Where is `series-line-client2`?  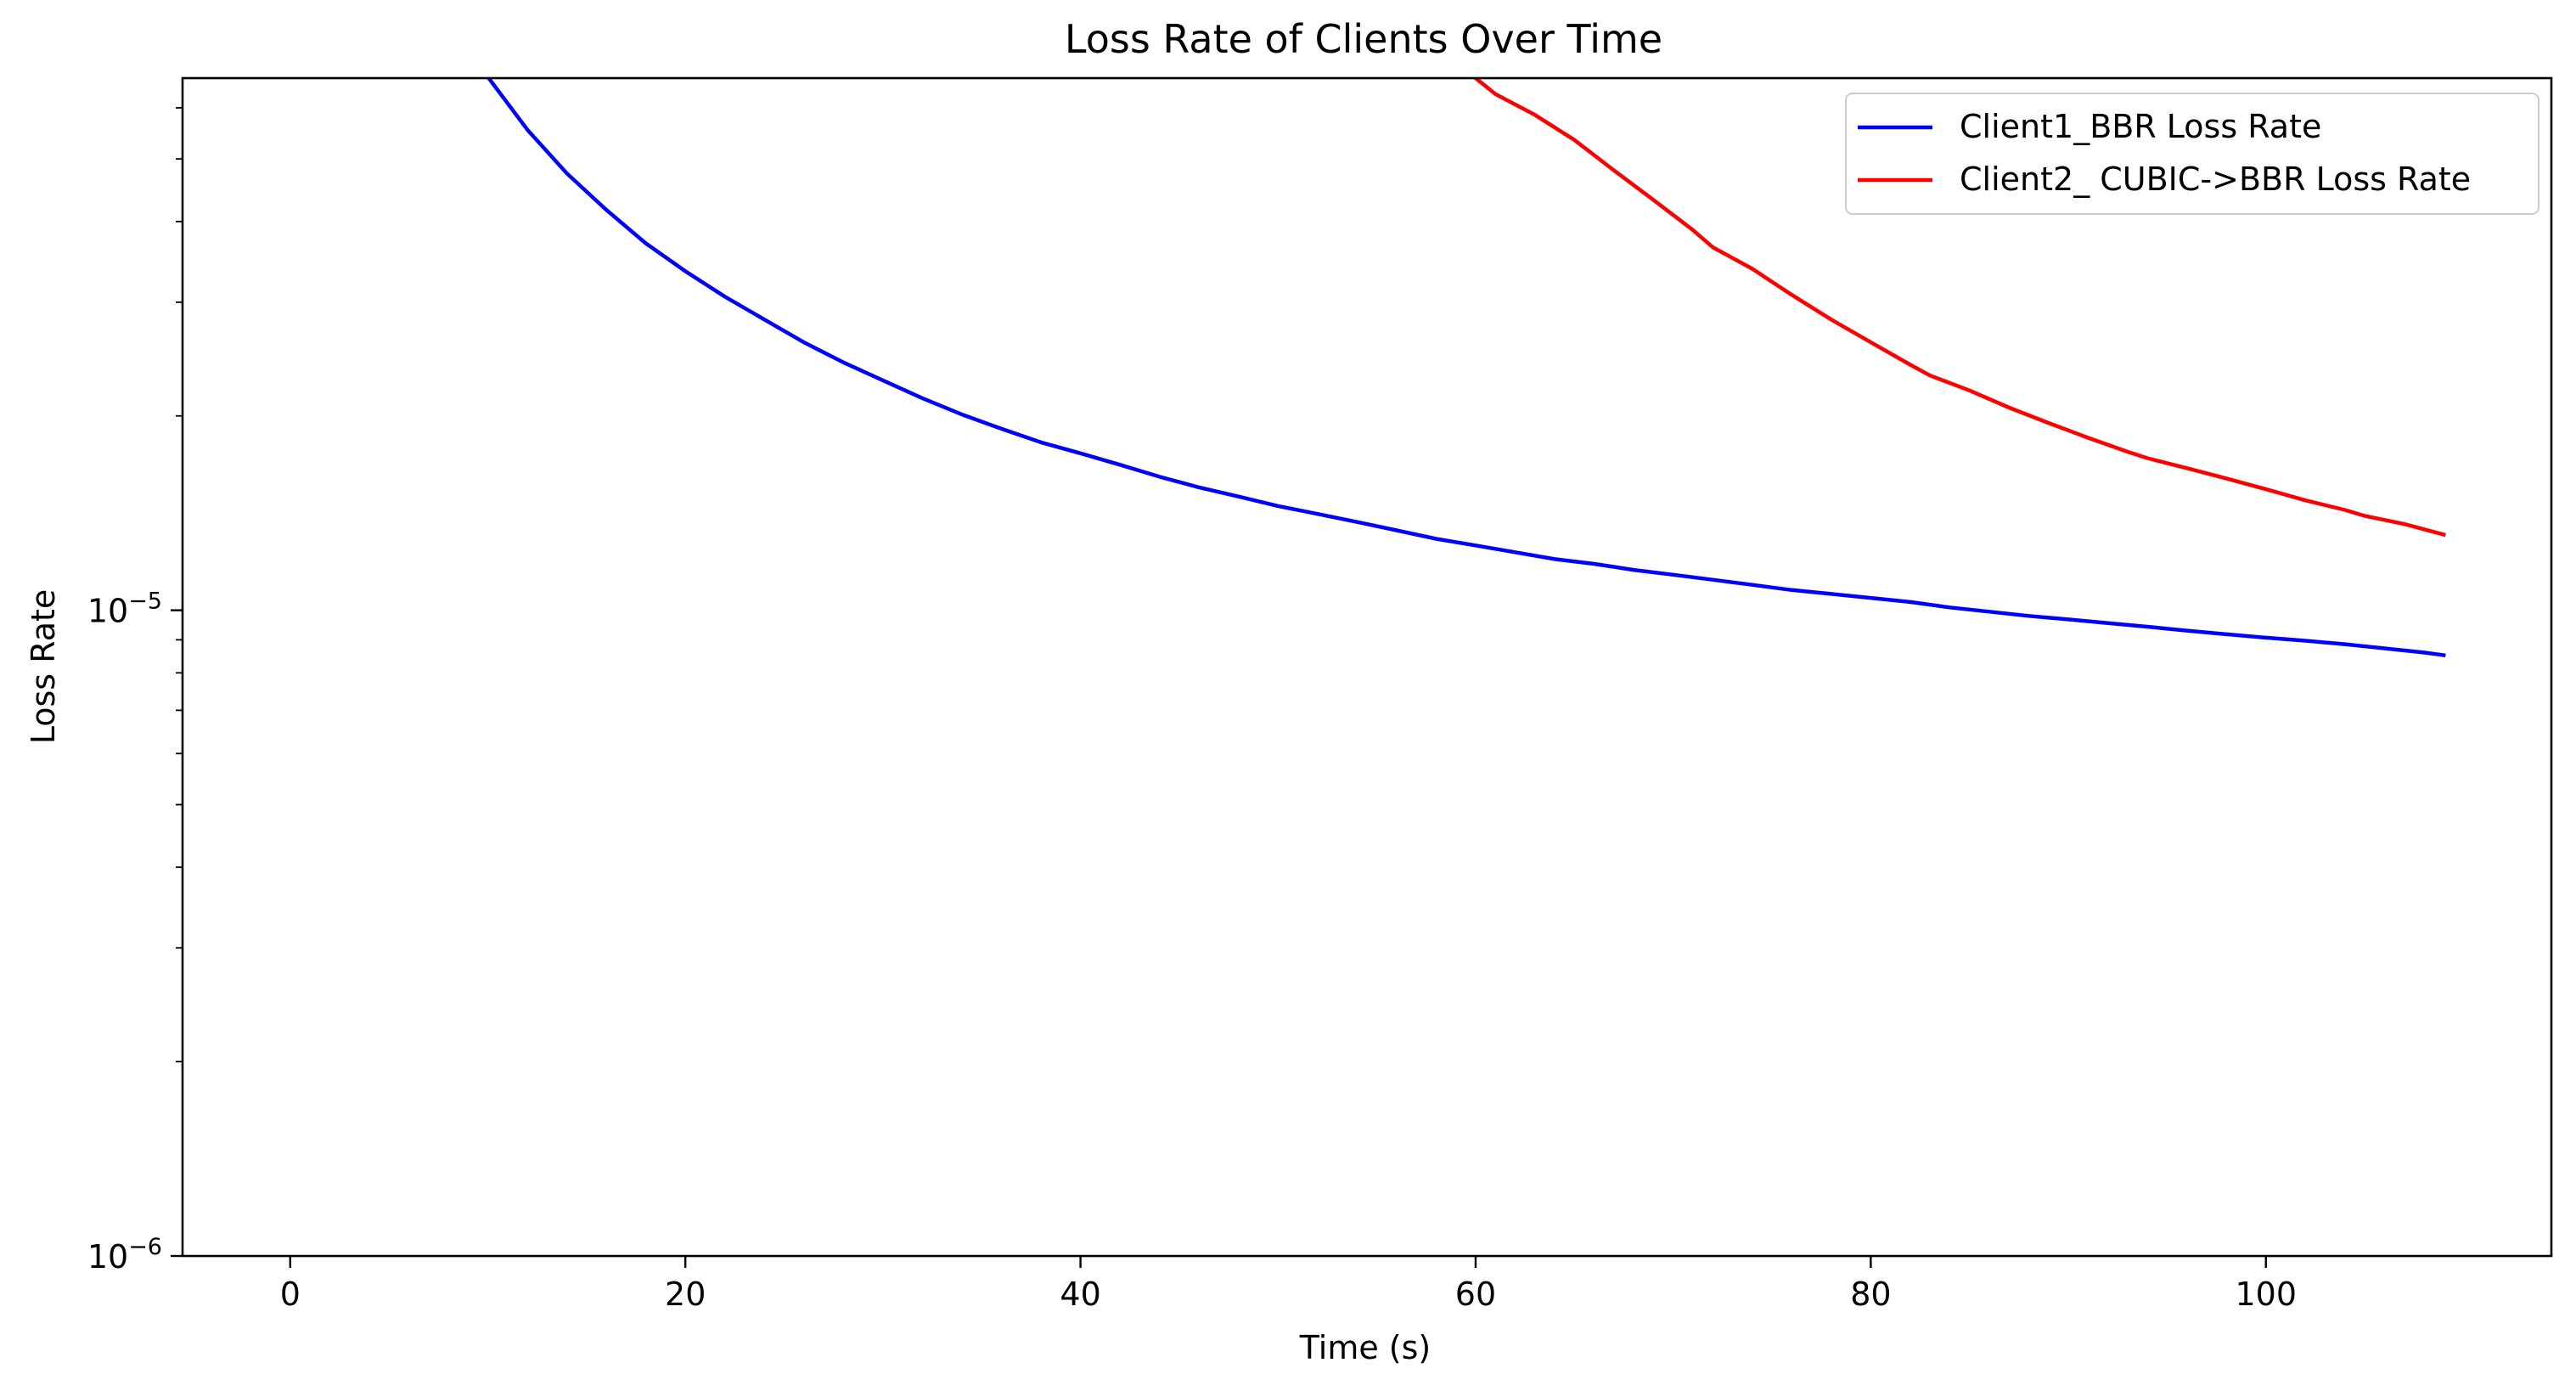
series-line-client2 is located at coordinates (1959, 308).